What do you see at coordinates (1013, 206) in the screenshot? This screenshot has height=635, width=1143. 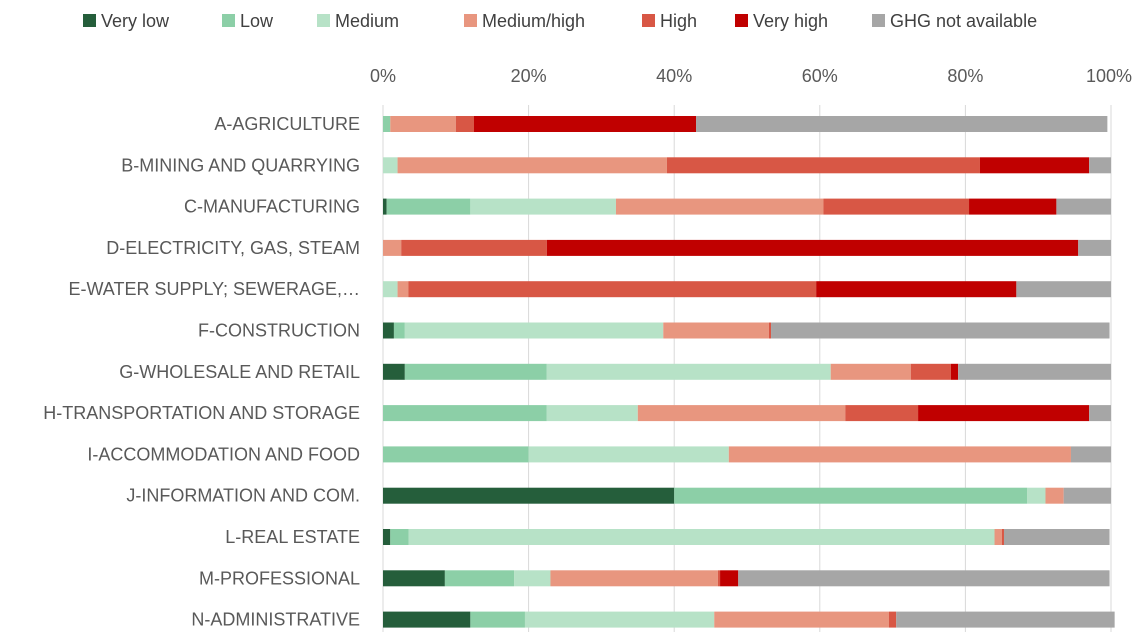 I see `bar-c-manufacturing-very-high` at bounding box center [1013, 206].